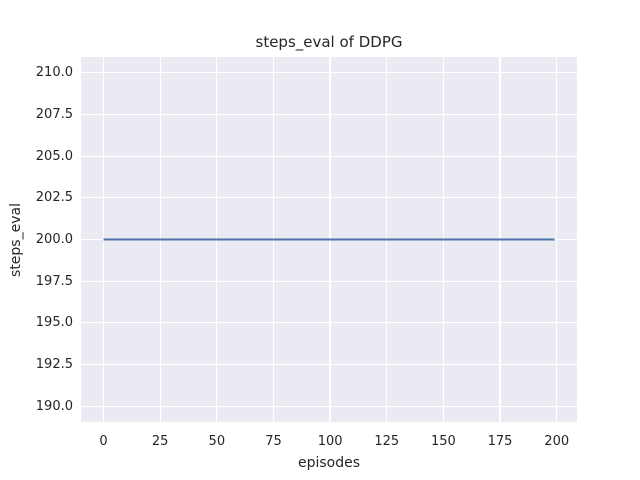  What do you see at coordinates (273, 441) in the screenshot?
I see `x-tick-label: 75` at bounding box center [273, 441].